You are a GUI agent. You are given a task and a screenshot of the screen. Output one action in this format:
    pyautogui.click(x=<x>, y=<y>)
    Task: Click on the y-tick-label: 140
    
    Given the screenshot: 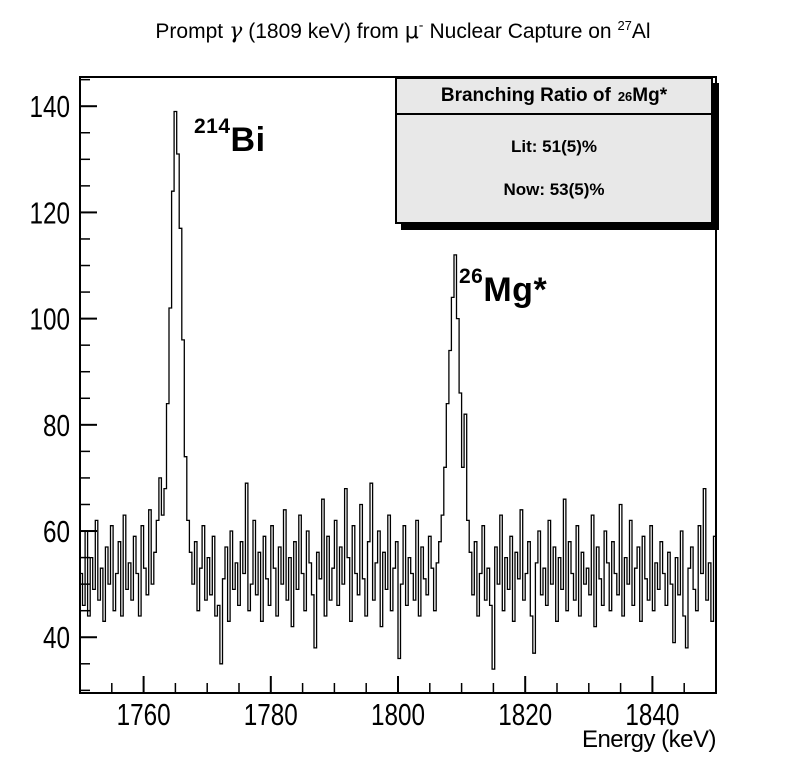 What is the action you would take?
    pyautogui.click(x=50, y=106)
    